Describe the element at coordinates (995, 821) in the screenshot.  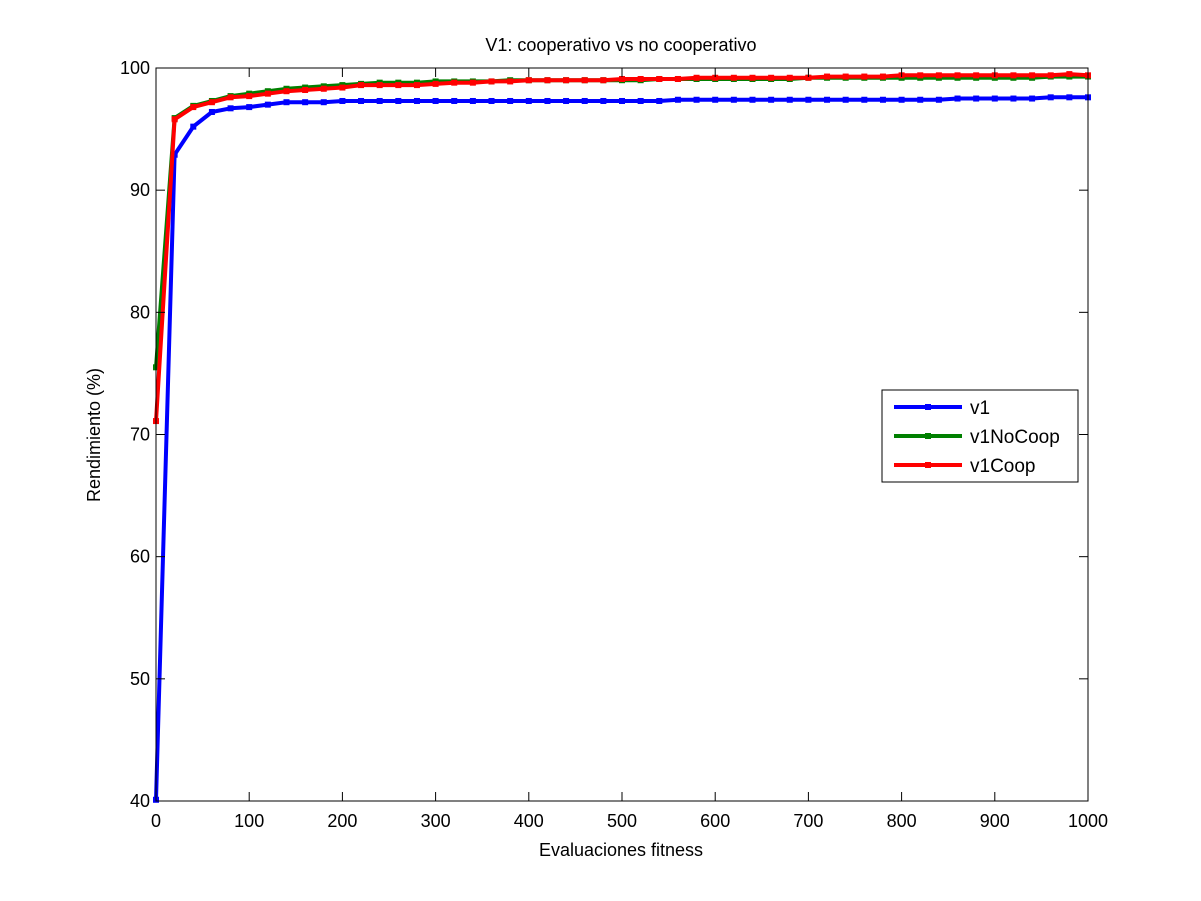
I see `x-tick-label: 900` at that location.